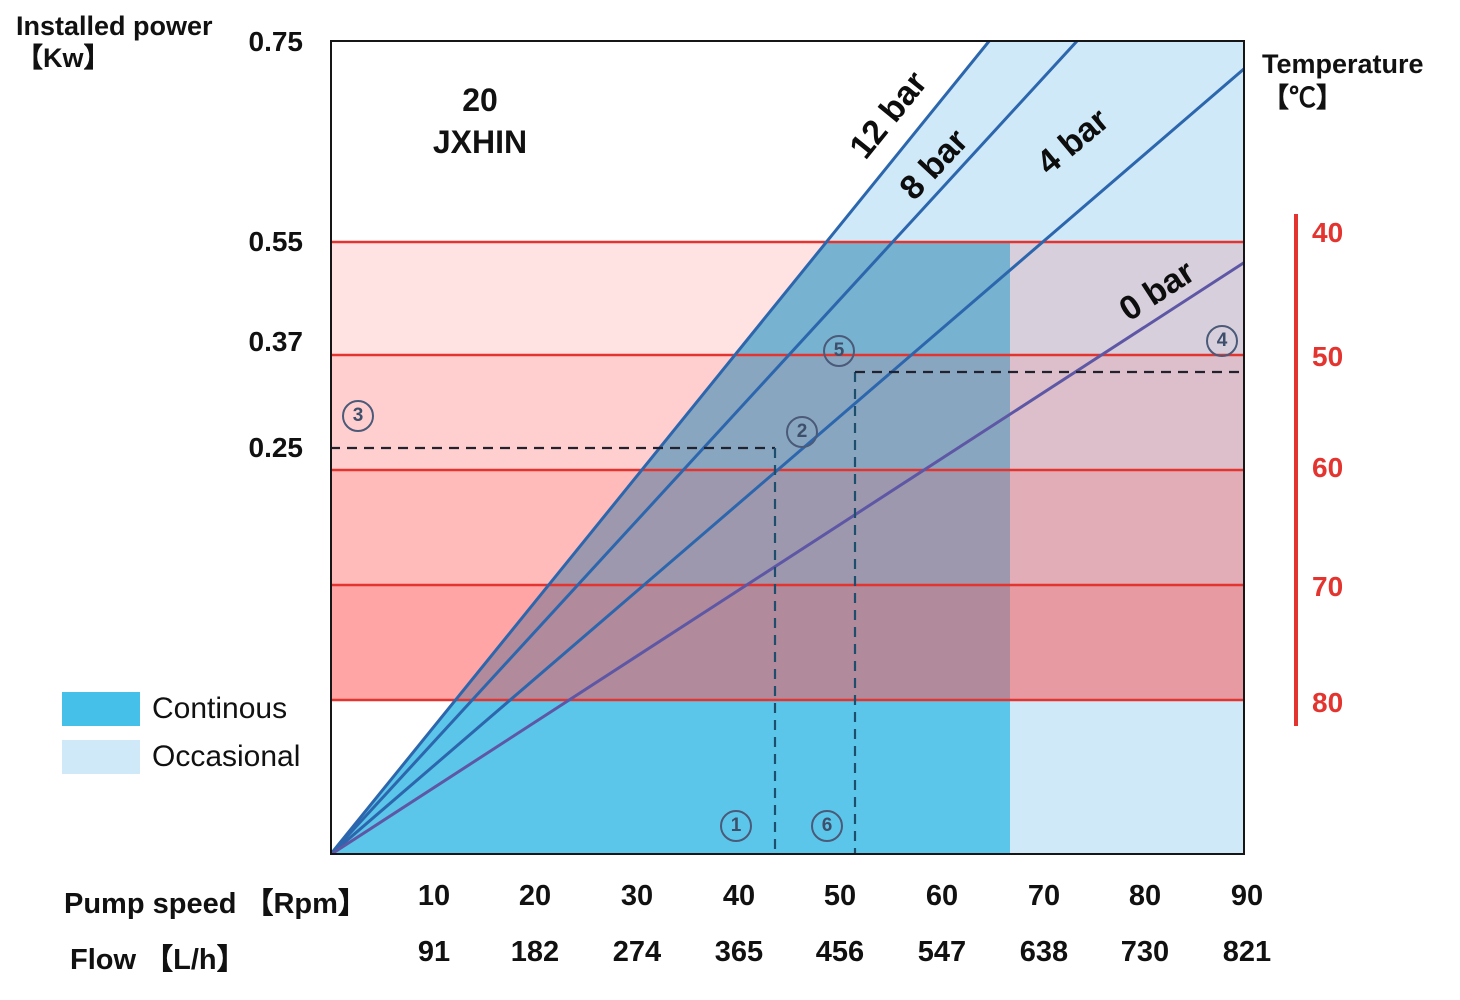 This screenshot has width=1460, height=1000. What do you see at coordinates (637, 896) in the screenshot?
I see `speed-tick-30: 30` at bounding box center [637, 896].